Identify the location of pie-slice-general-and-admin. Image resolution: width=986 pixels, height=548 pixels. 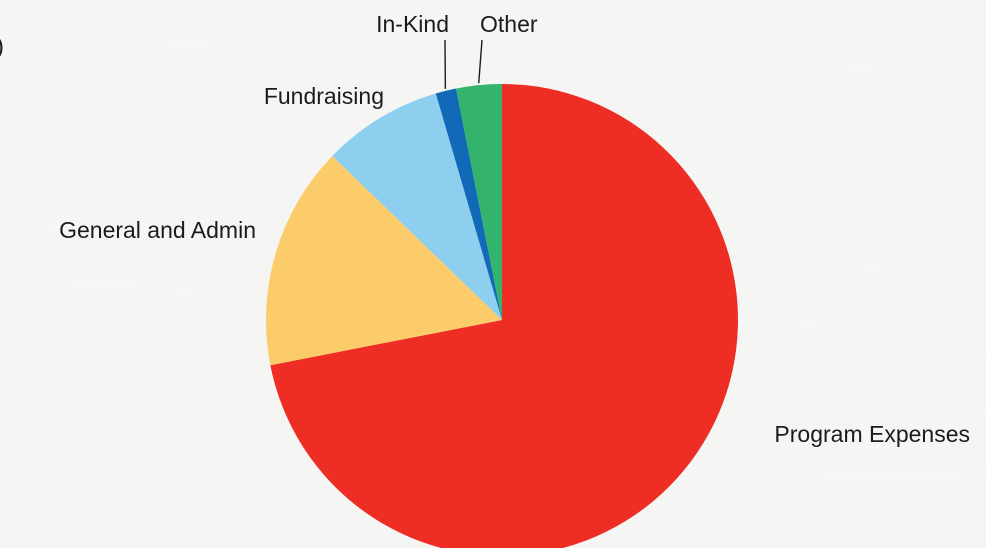
(383, 261).